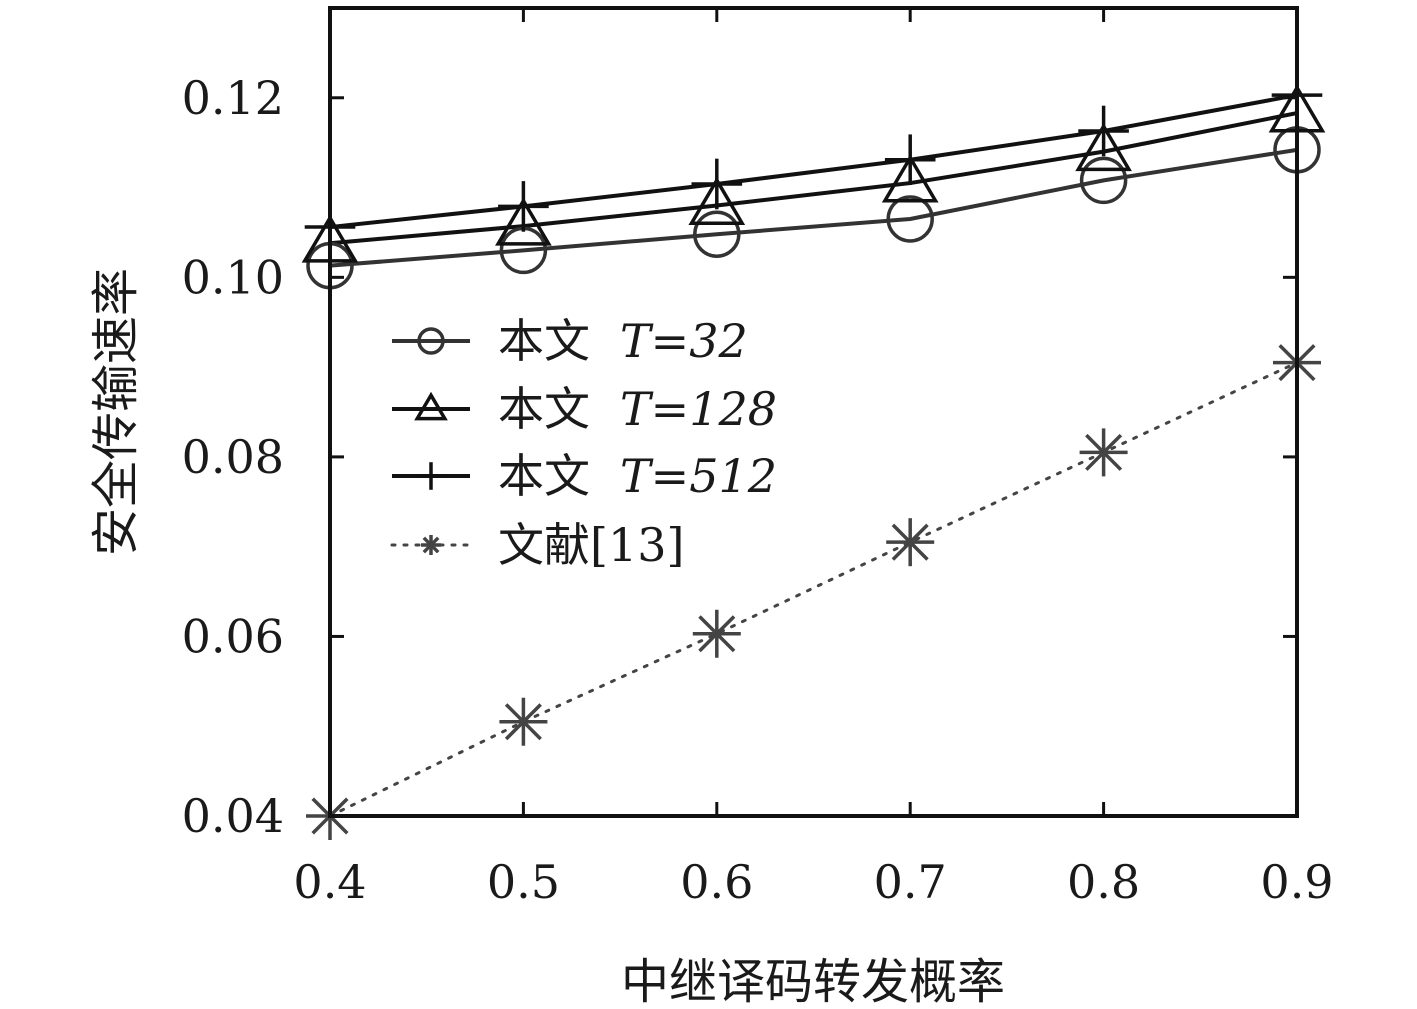 The height and width of the screenshot is (1009, 1417). What do you see at coordinates (637, 409) in the screenshot?
I see `legend-label: 本文 T=128` at bounding box center [637, 409].